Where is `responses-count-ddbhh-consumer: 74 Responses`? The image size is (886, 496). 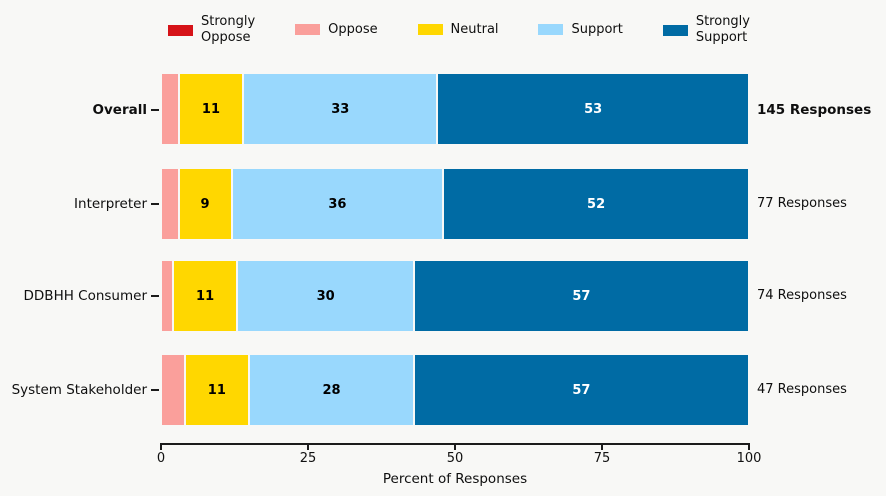 responses-count-ddbhh-consumer: 74 Responses is located at coordinates (802, 295).